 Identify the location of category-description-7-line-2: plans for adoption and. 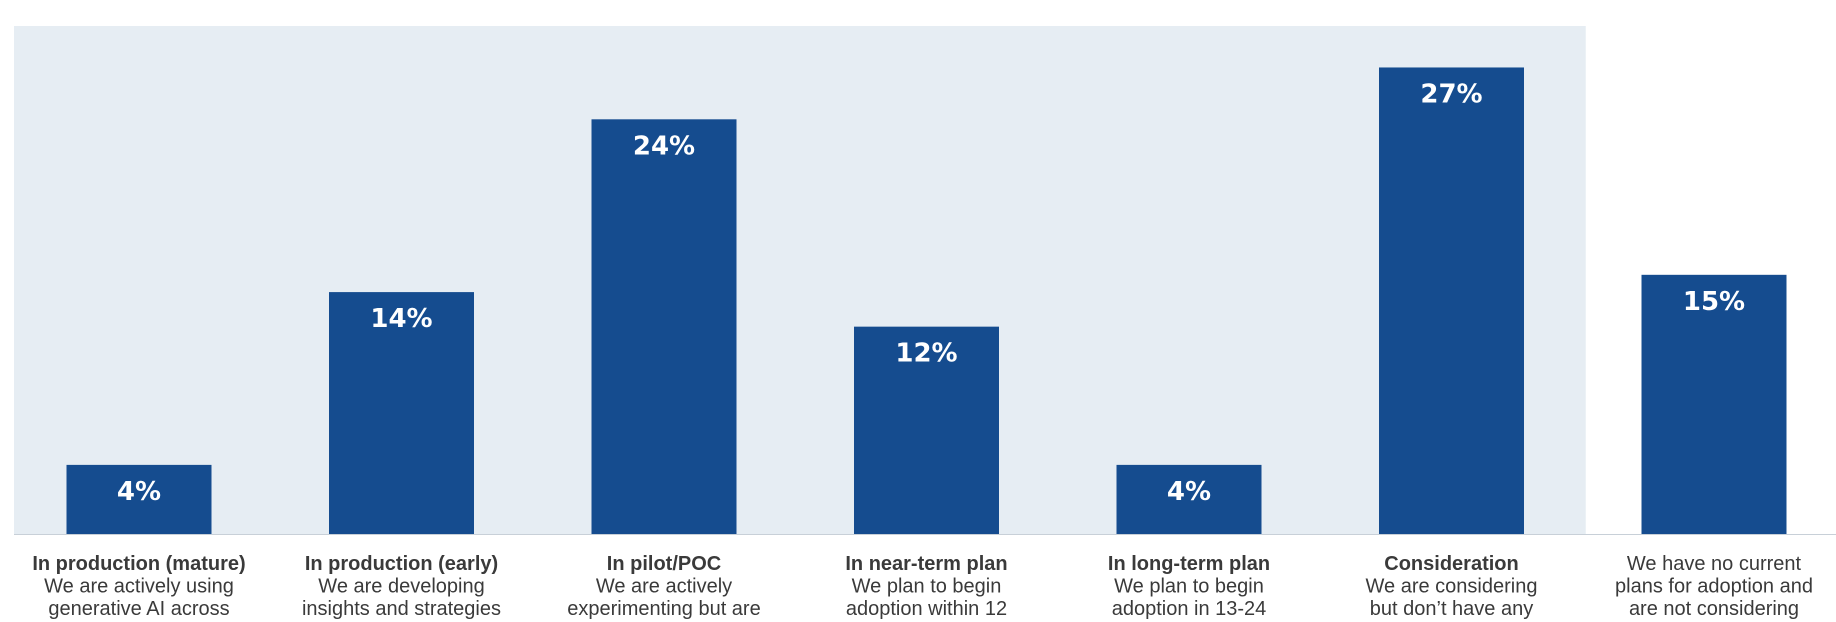
(1714, 587).